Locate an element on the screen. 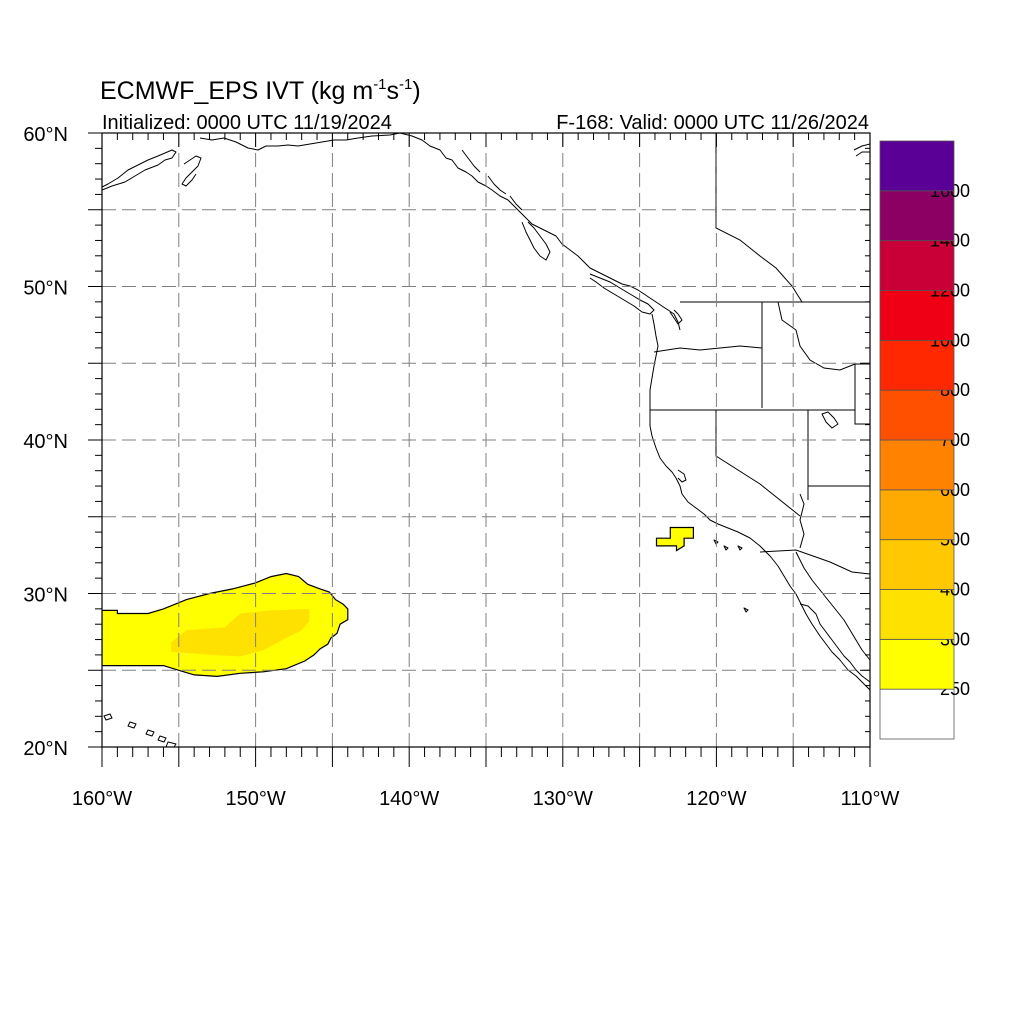 This screenshot has width=1024, height=1024. lon-tick-label: 110°W is located at coordinates (870, 799).